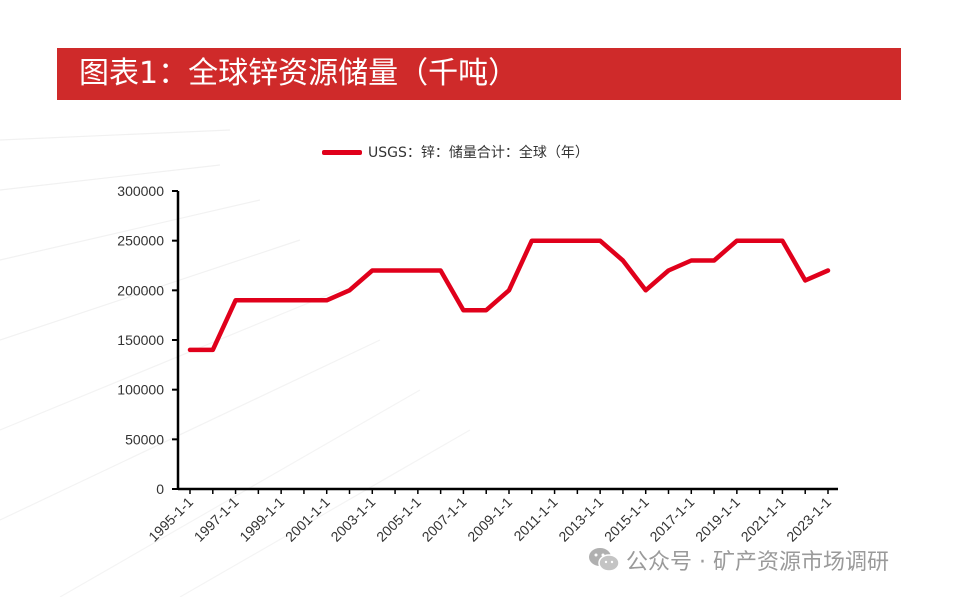  Describe the element at coordinates (671, 519) in the screenshot. I see `x-tick-label: 2017-1-1` at that location.